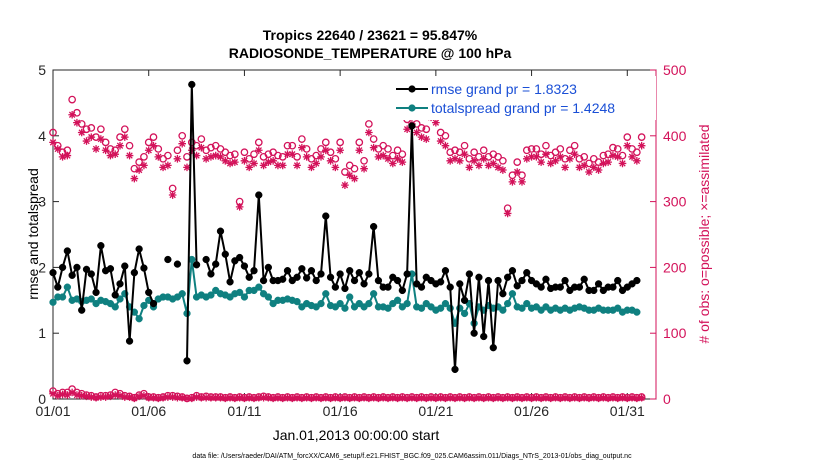 The image size is (830, 475). I want to click on y-left-tick-label-2: 2, so click(42, 267).